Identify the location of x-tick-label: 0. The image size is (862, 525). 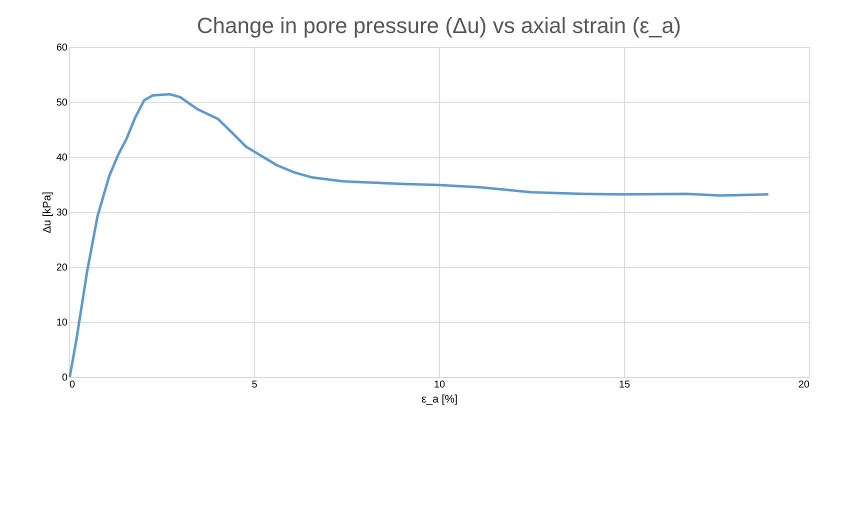
(73, 385).